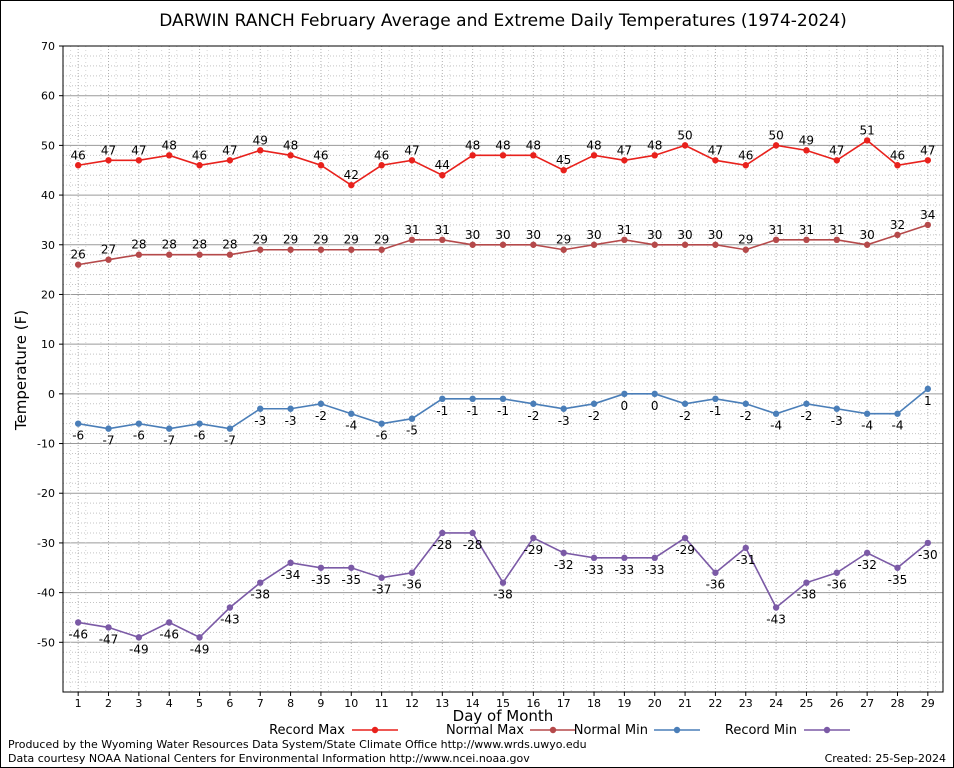 The height and width of the screenshot is (768, 954). I want to click on x-tick-label: 15, so click(503, 703).